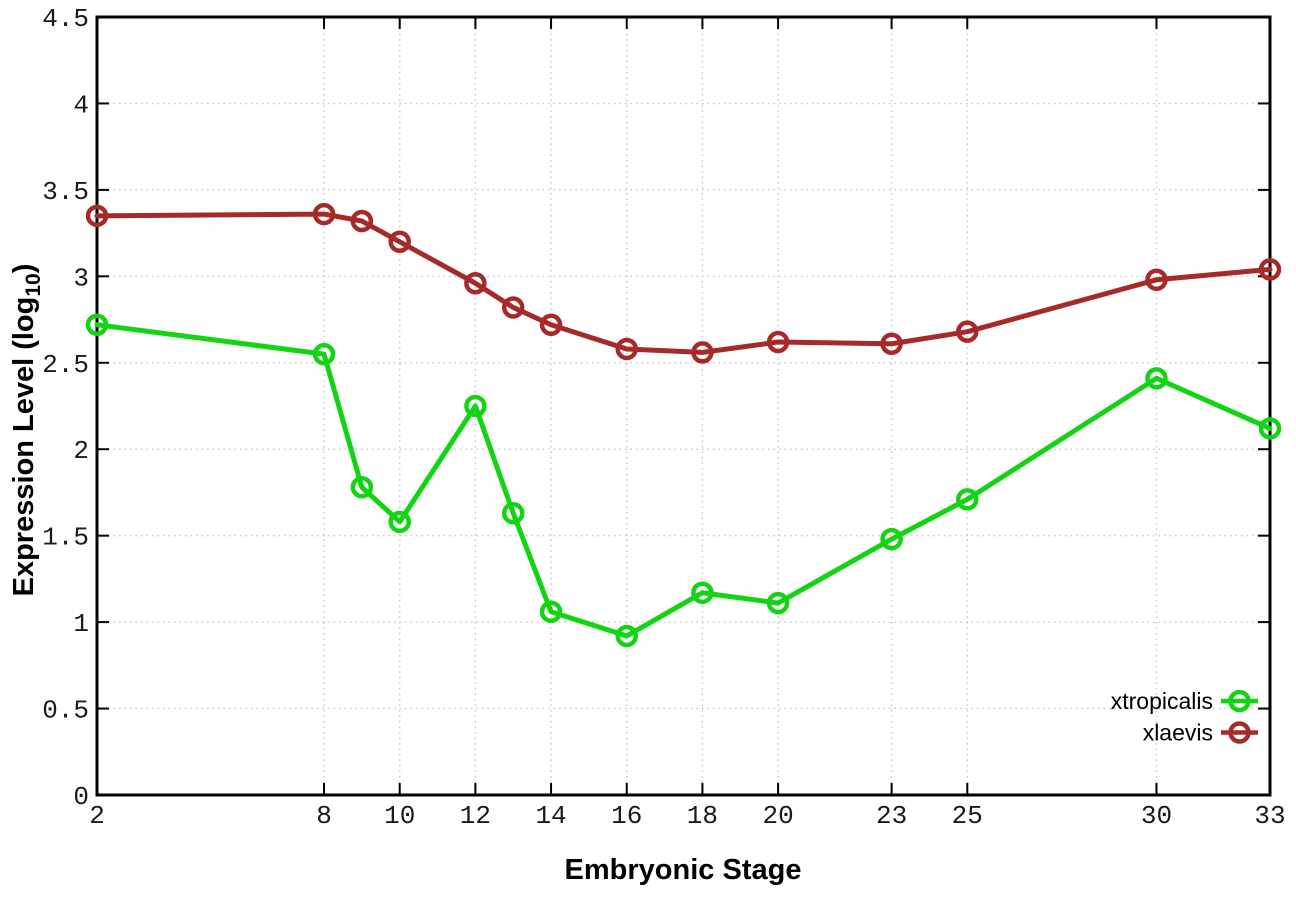  What do you see at coordinates (1162, 701) in the screenshot?
I see `legend-label-xtropicalis: xtropicalis` at bounding box center [1162, 701].